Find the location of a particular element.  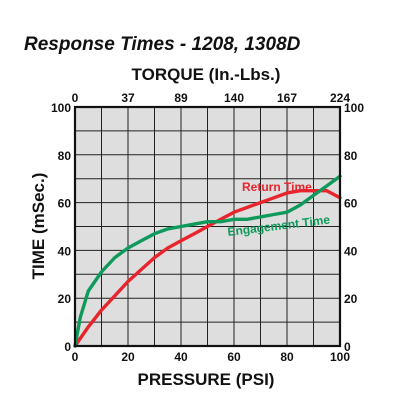

top-tick-label: 89 is located at coordinates (181, 98).